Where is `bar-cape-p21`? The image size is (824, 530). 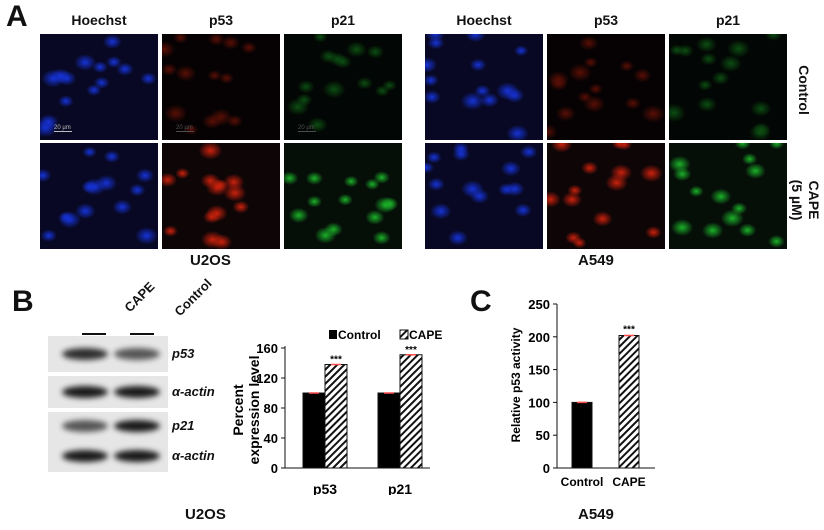
bar-cape-p21 is located at coordinates (411, 411).